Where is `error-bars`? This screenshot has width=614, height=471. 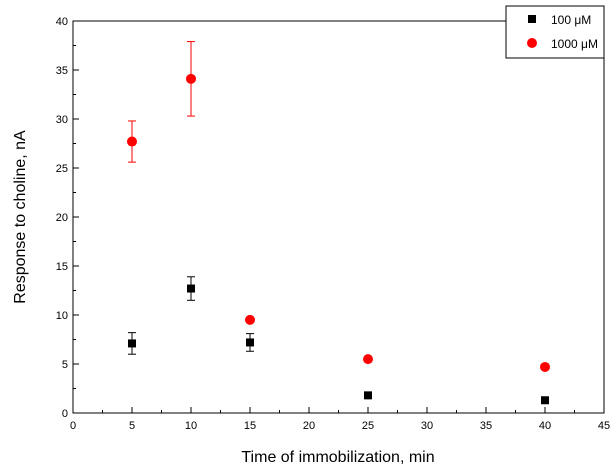 error-bars is located at coordinates (191, 198).